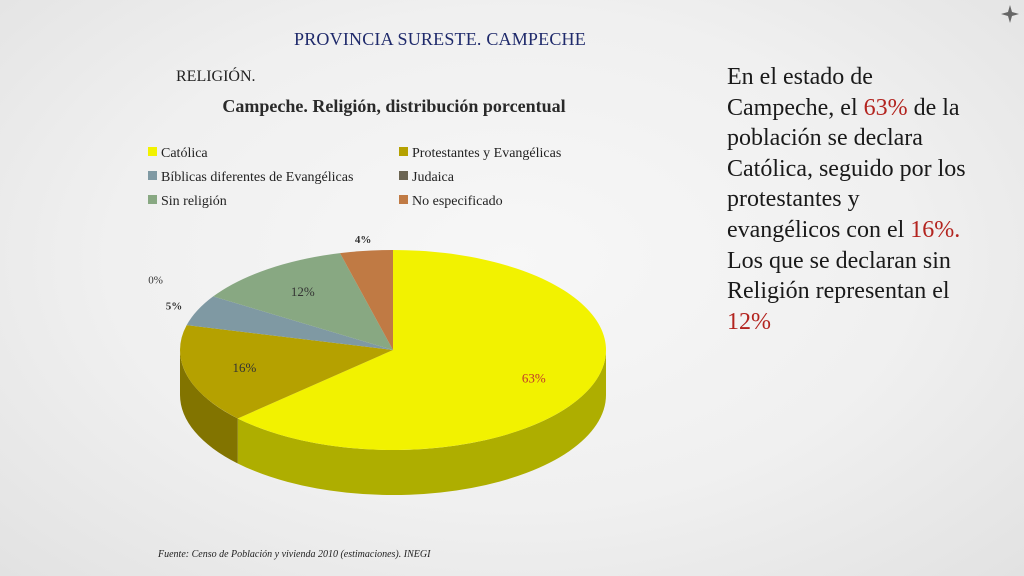  What do you see at coordinates (440, 39) in the screenshot?
I see `slide-header: PROVINCIA SURESTE. CAMPECHE` at bounding box center [440, 39].